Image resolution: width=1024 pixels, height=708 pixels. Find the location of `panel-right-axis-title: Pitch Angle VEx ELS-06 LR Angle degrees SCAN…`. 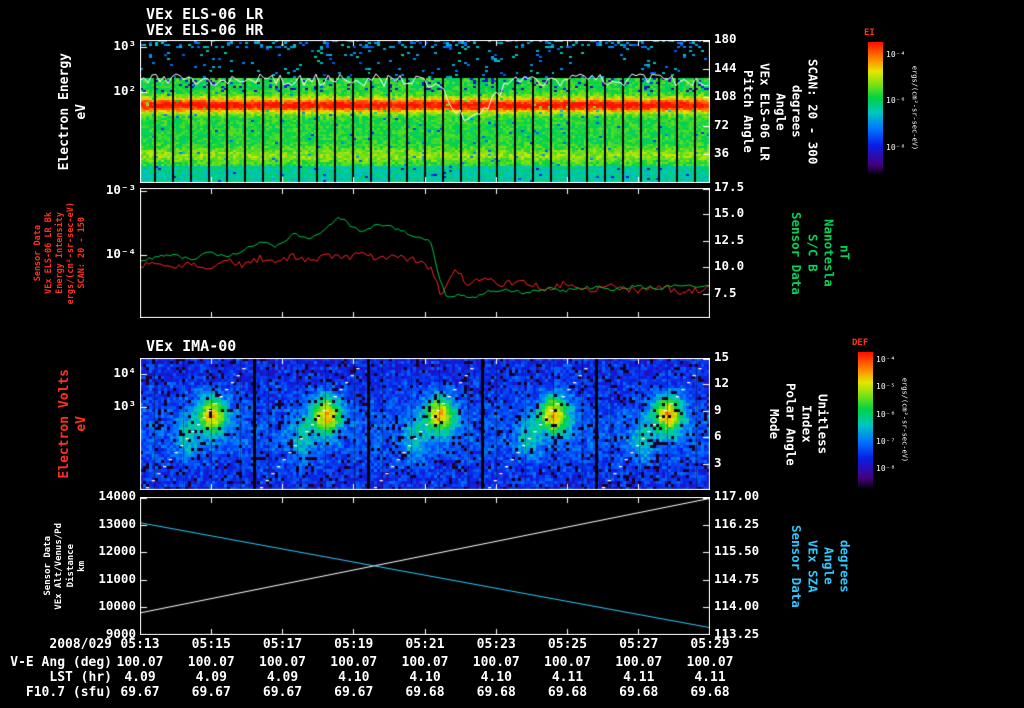

panel-right-axis-title: Pitch Angle VEx ELS-06 LR Angle degrees SCAN… is located at coordinates (781, 111).